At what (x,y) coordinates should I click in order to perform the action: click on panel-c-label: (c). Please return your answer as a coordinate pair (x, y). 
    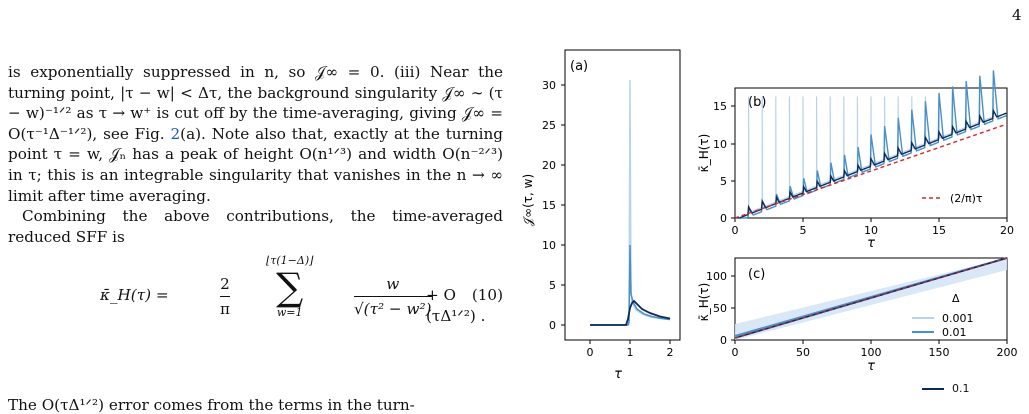
    Looking at the image, I should click on (756, 274).